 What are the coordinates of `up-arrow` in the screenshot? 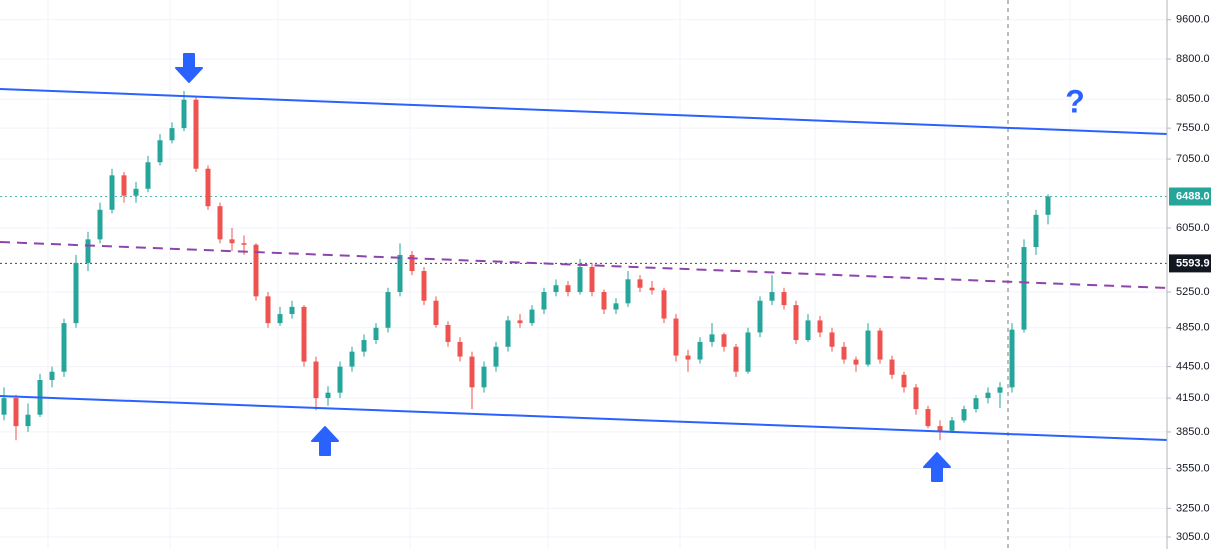 It's located at (325, 441).